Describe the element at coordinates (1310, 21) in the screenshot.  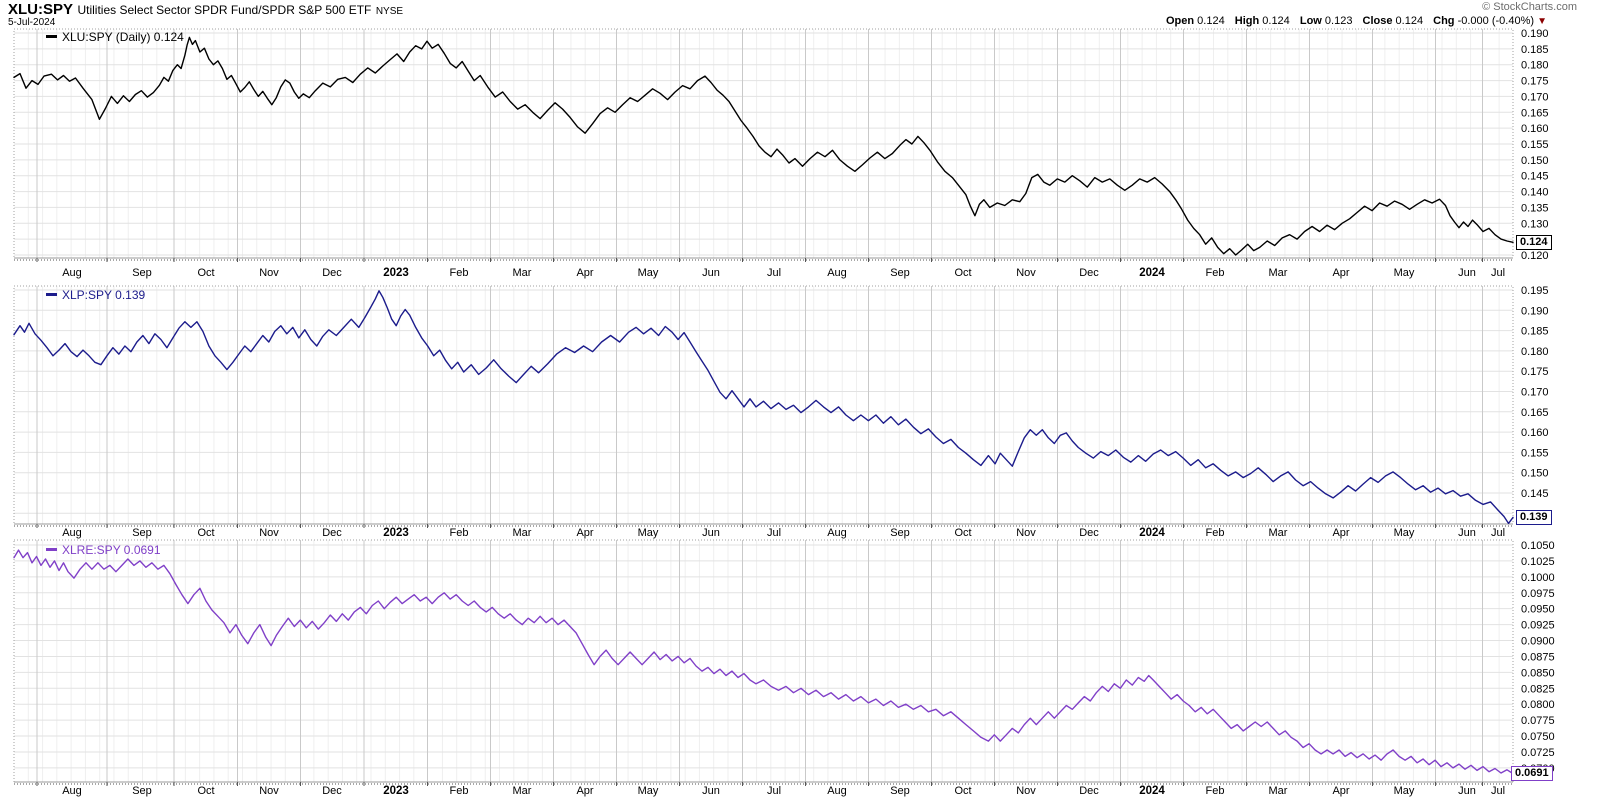
I see `low-label: Low` at that location.